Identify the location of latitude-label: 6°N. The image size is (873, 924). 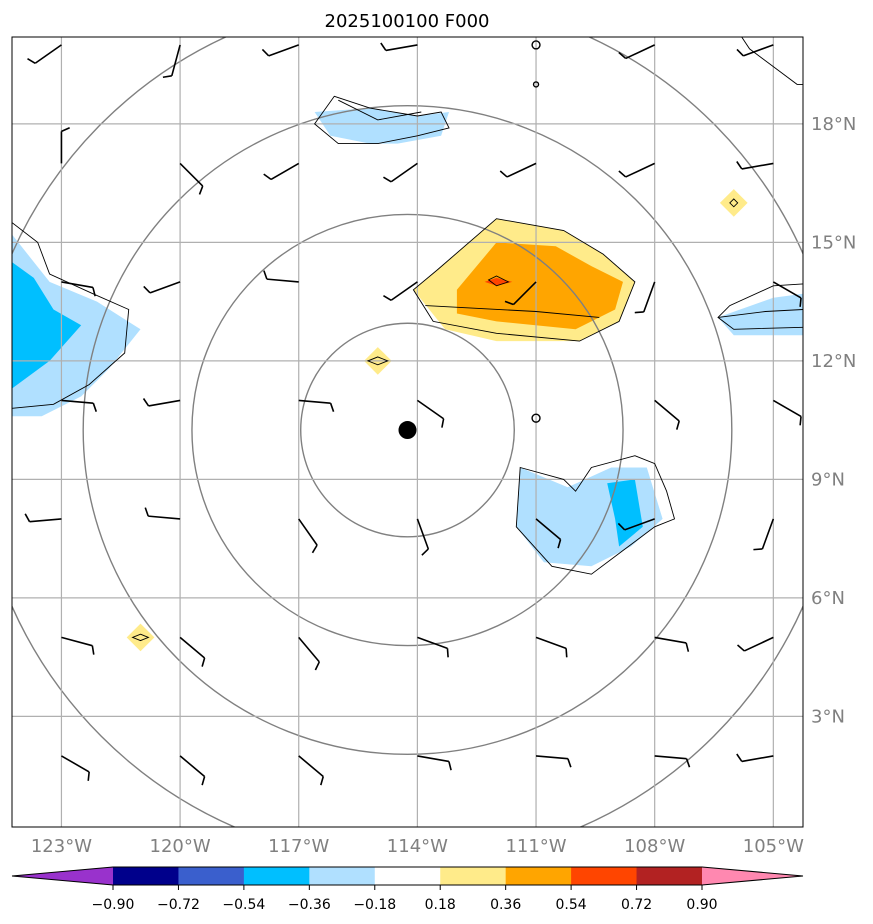
(828, 598).